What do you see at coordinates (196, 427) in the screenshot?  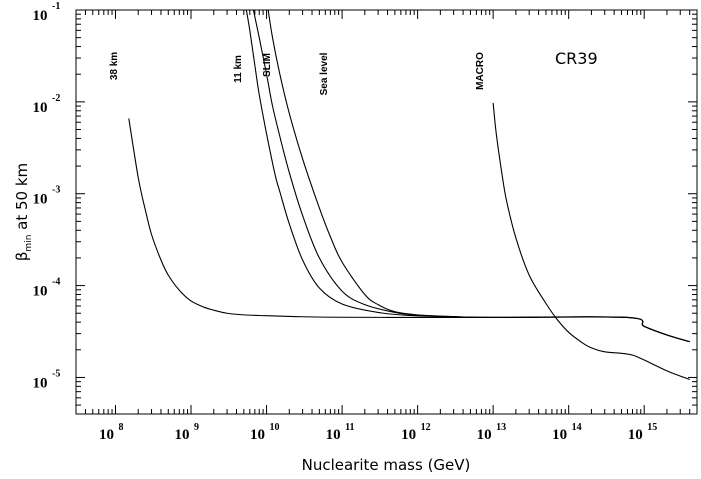 I see `x-tick-exponent: 9` at bounding box center [196, 427].